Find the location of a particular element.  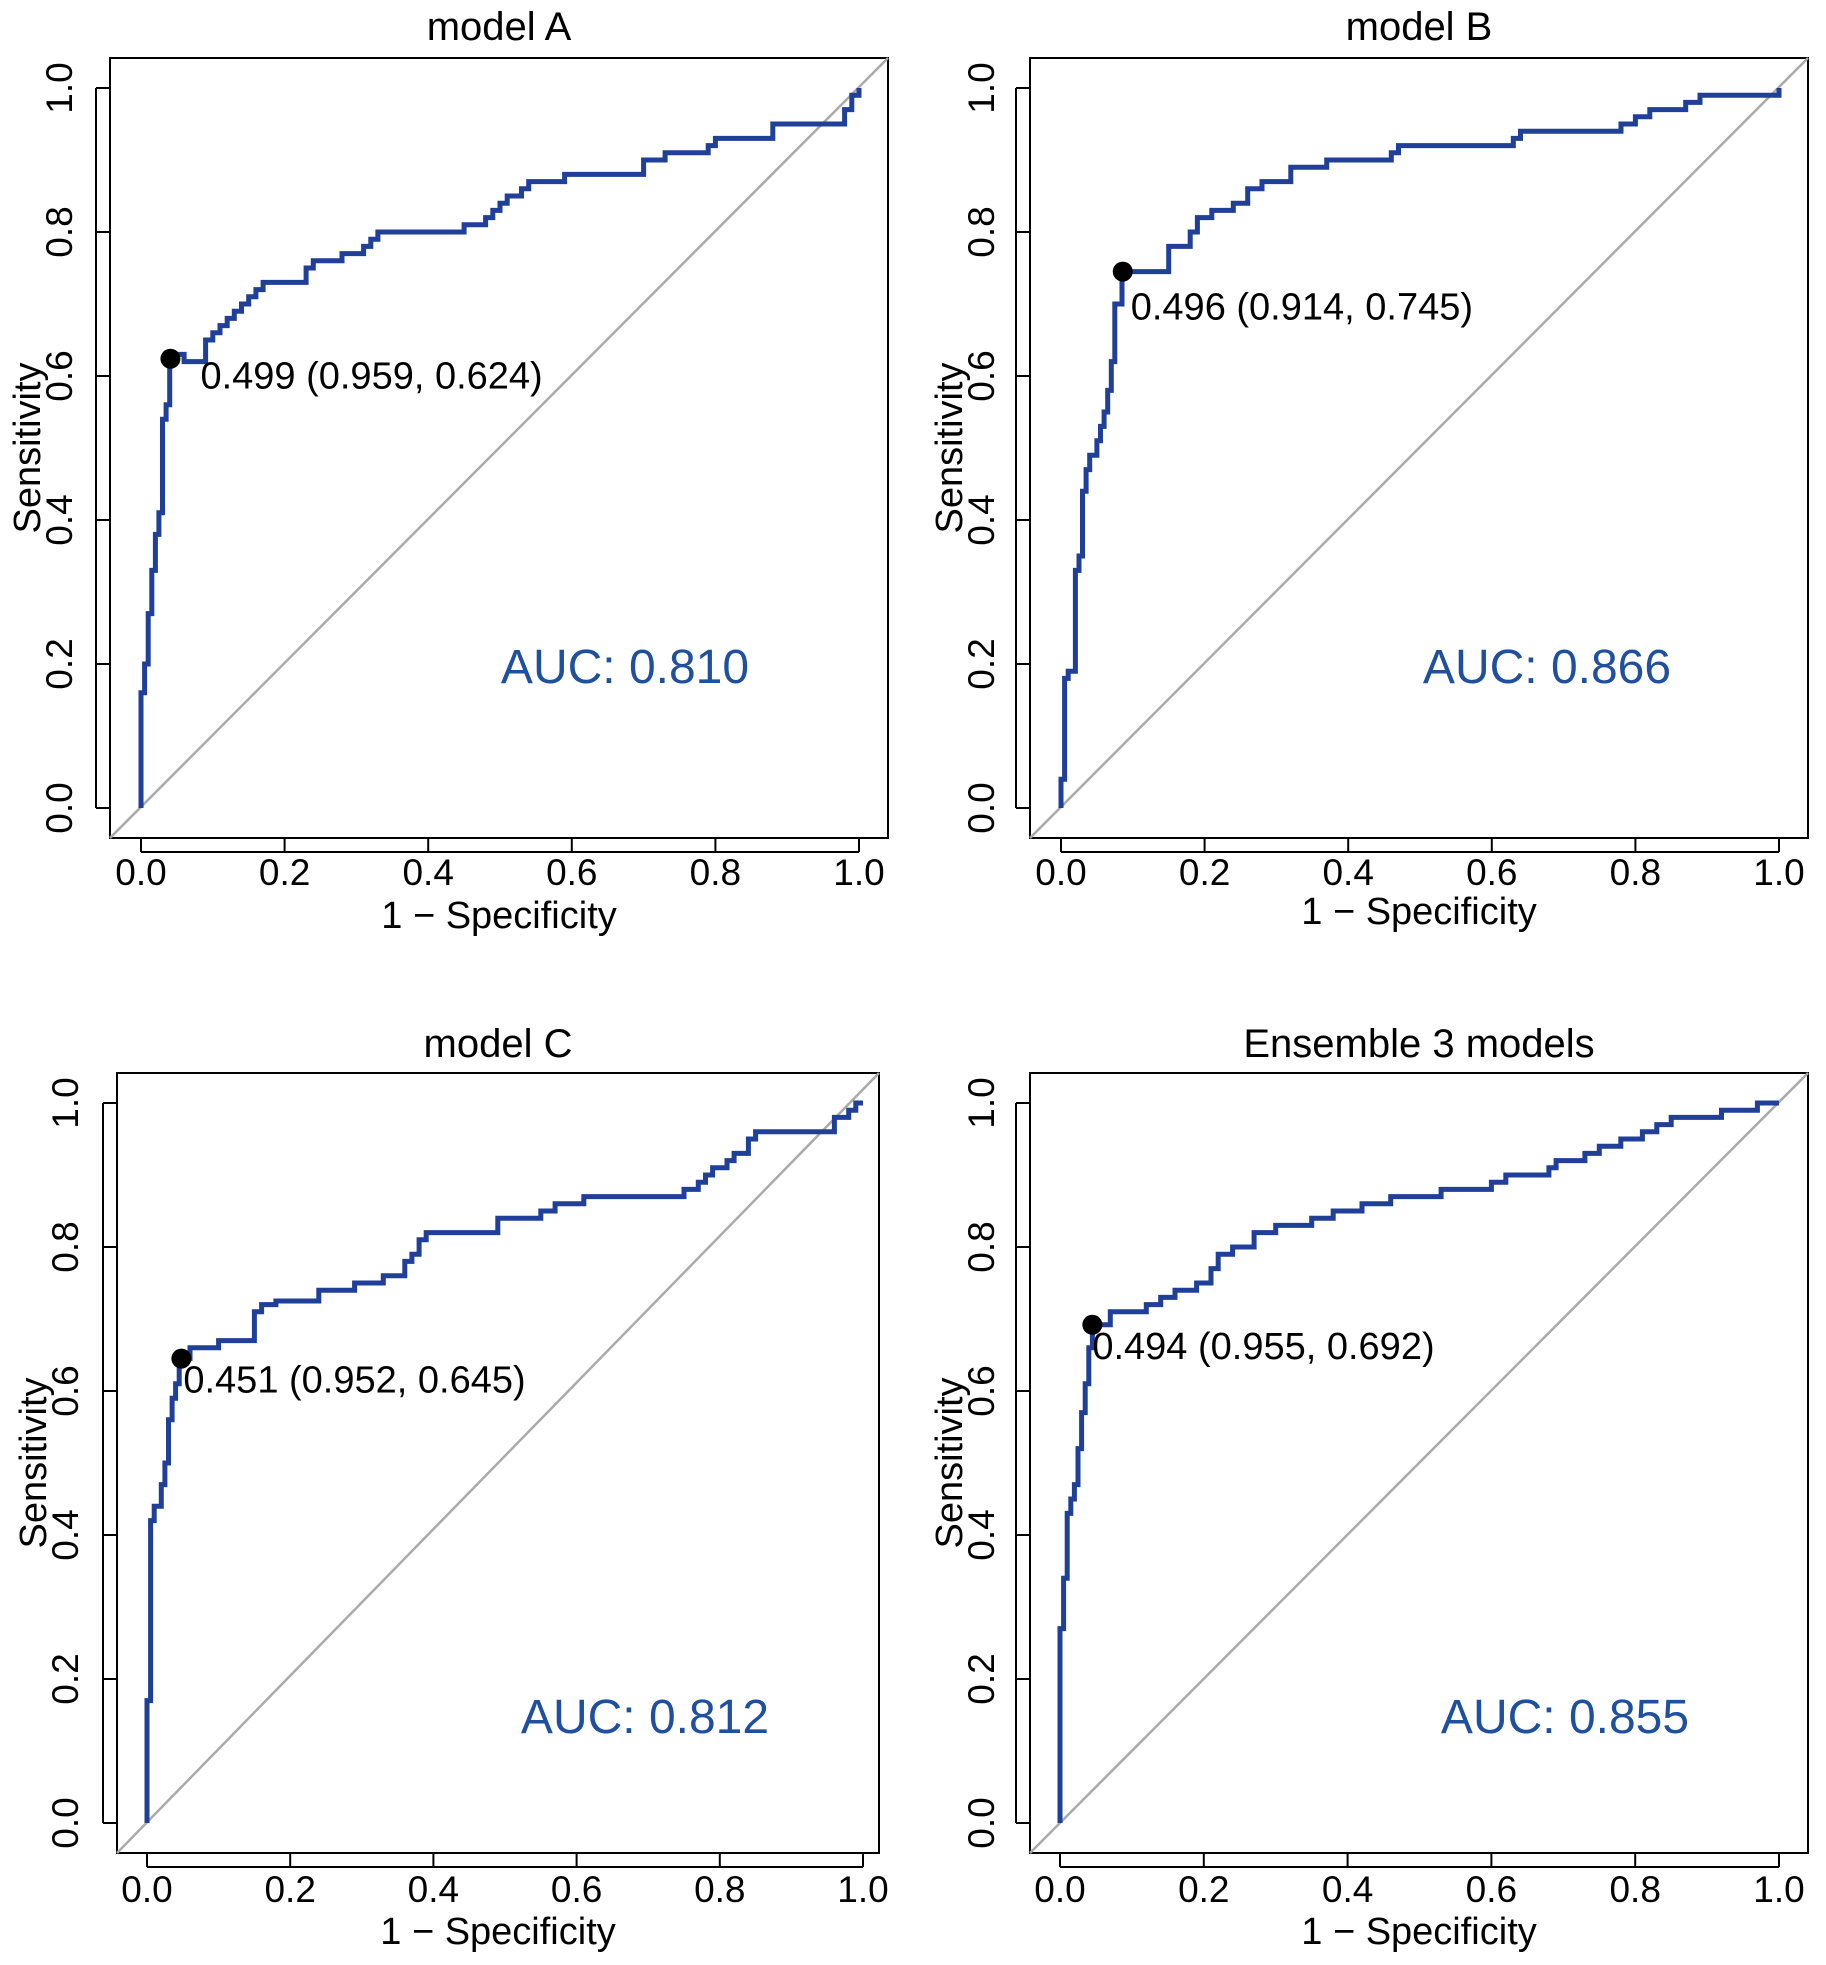

chart-title: model C is located at coordinates (498, 1044).